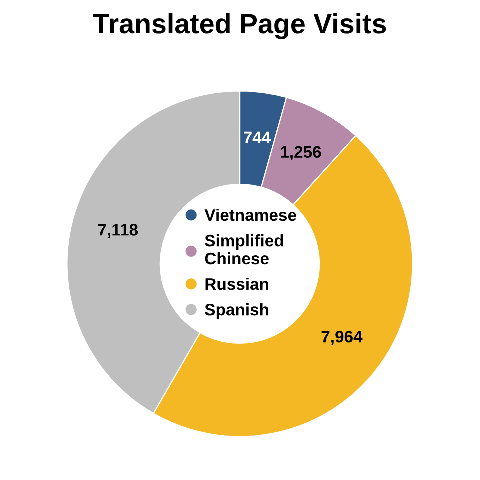 Image resolution: width=480 pixels, height=480 pixels. What do you see at coordinates (250, 215) in the screenshot?
I see `legend-label: Vietnamese` at bounding box center [250, 215].